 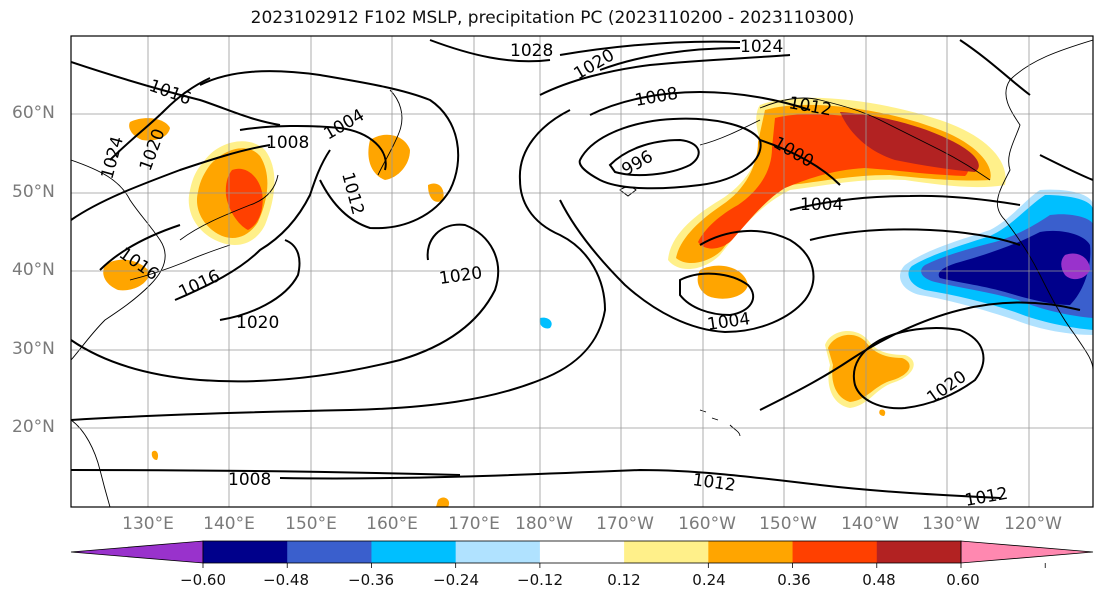 What do you see at coordinates (33, 270) in the screenshot?
I see `lat-label: 40°N` at bounding box center [33, 270].